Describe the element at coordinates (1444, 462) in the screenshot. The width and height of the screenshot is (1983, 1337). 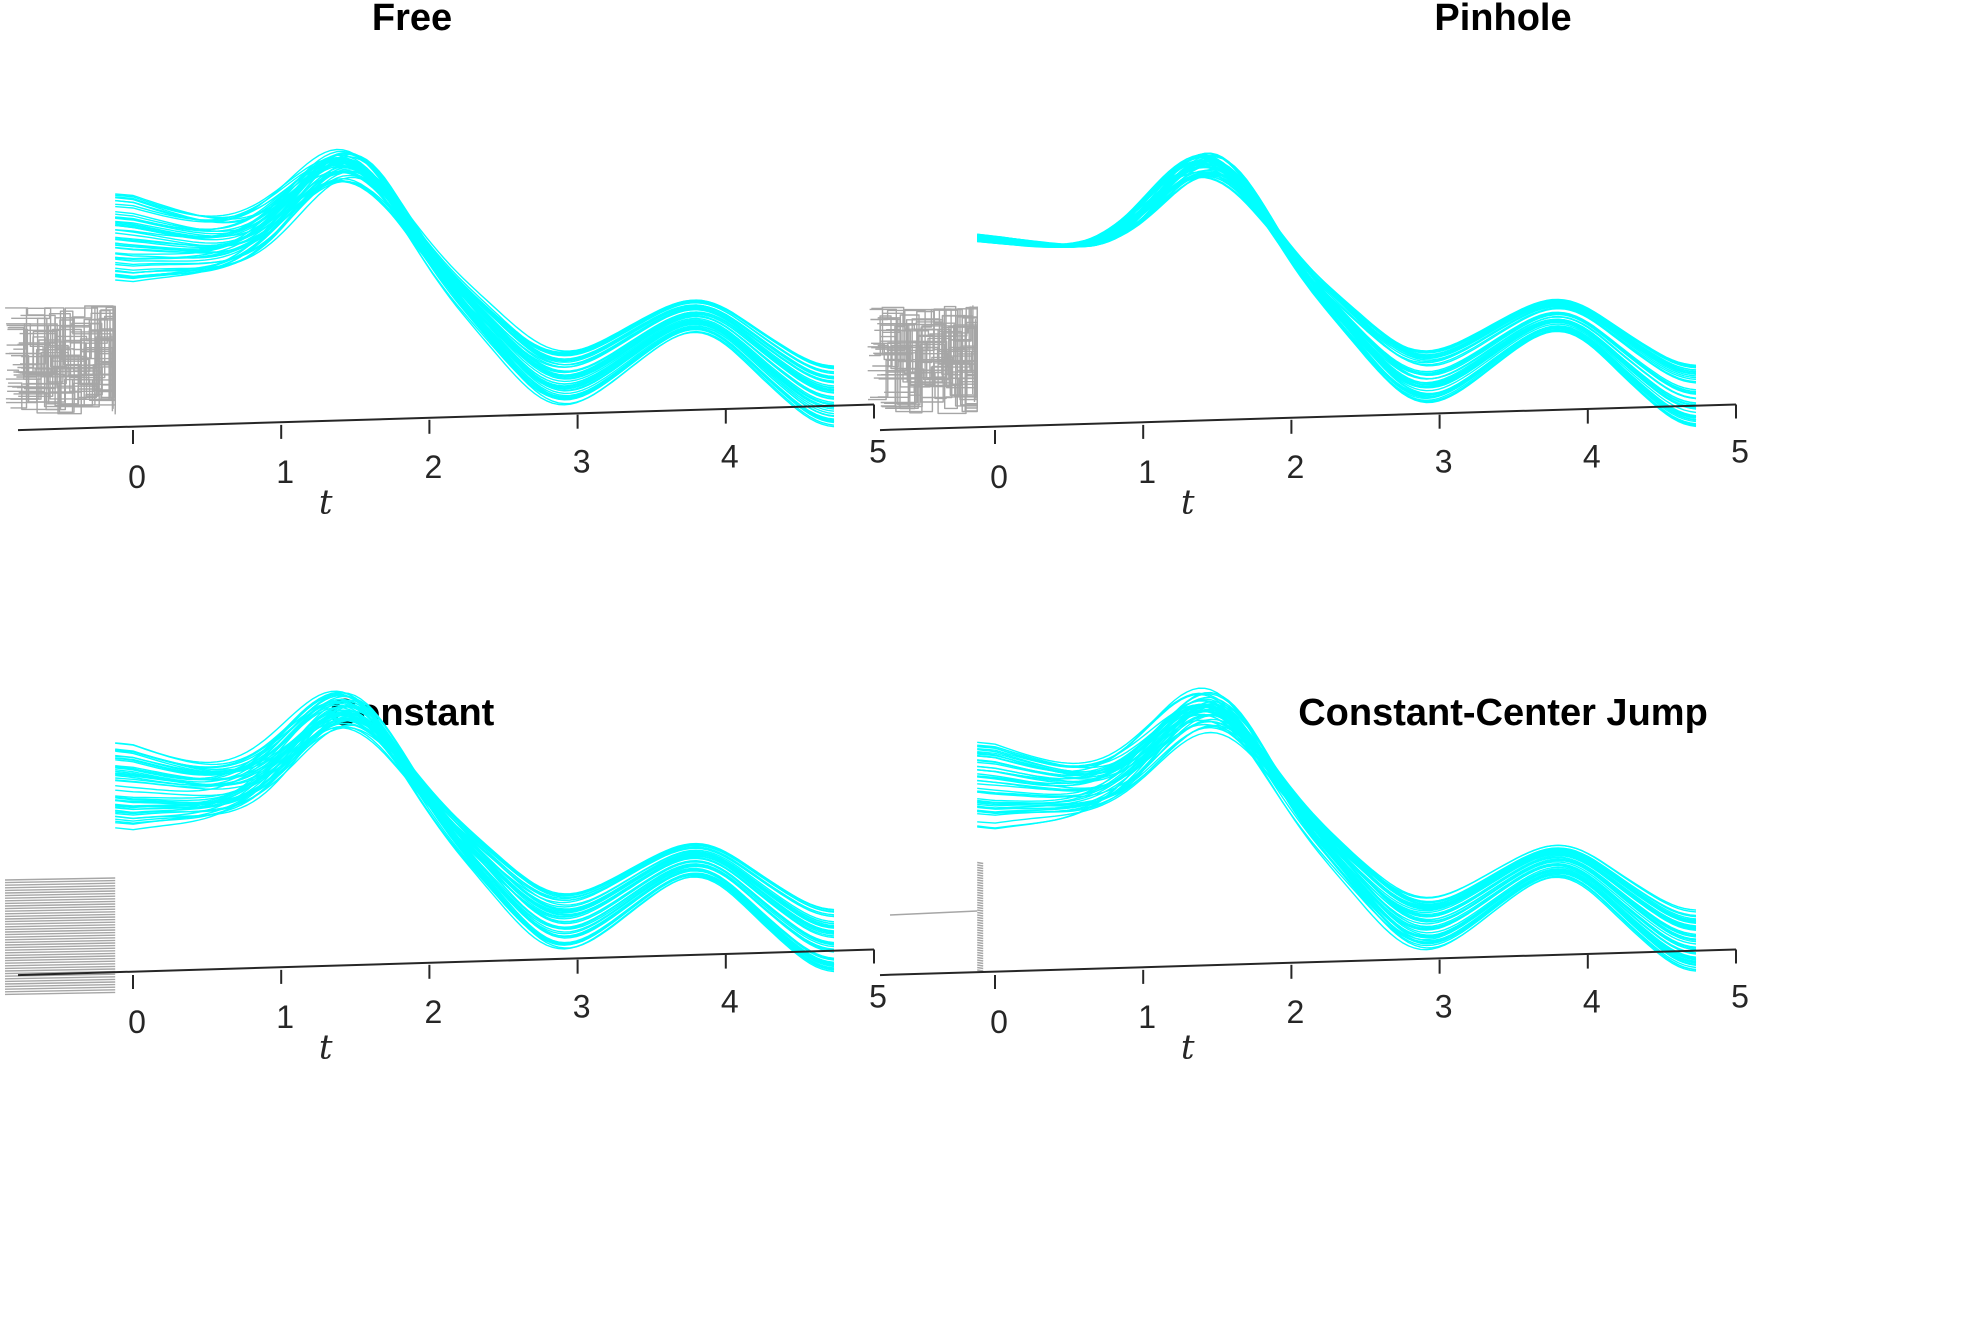
I see `x-tick-label: 3` at that location.